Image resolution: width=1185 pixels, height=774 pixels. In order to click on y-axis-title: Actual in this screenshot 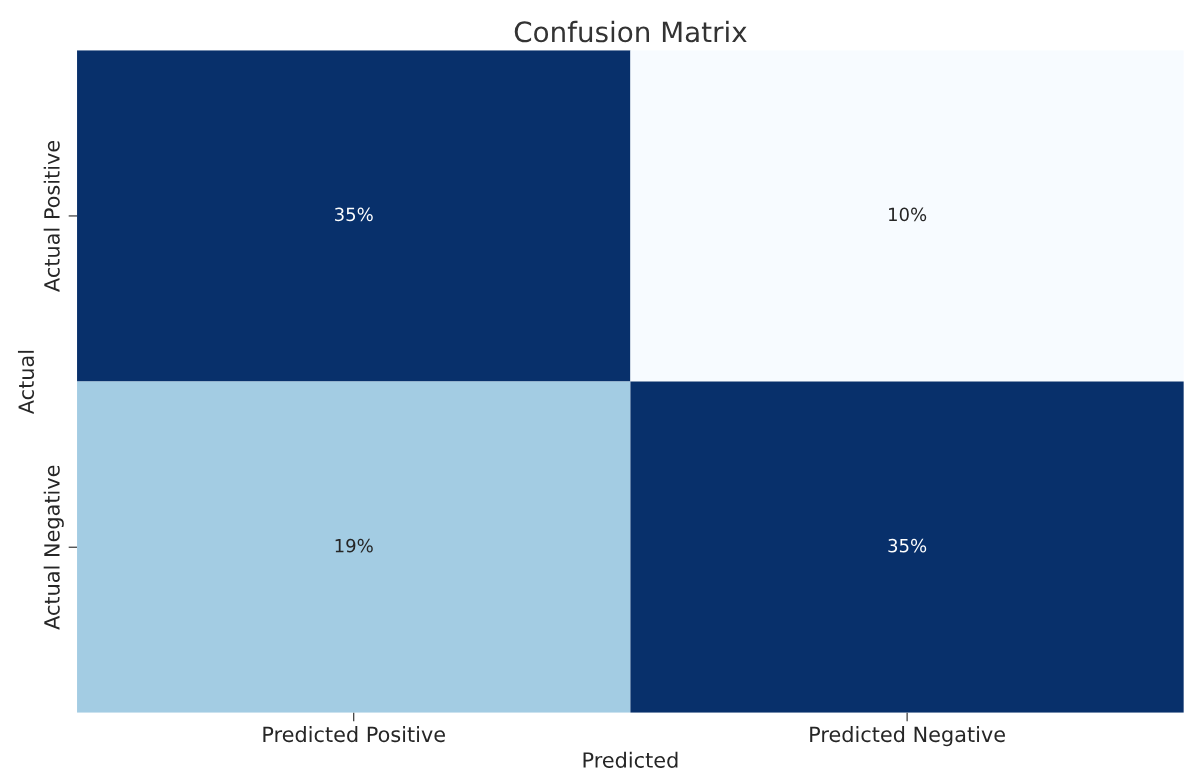, I will do `click(26, 382)`.